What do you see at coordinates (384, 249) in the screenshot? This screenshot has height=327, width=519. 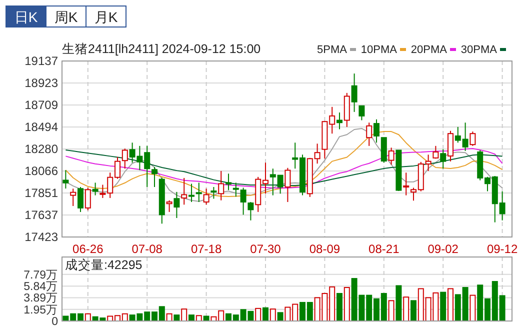 I see `x-tick-label: 08-21` at bounding box center [384, 249].